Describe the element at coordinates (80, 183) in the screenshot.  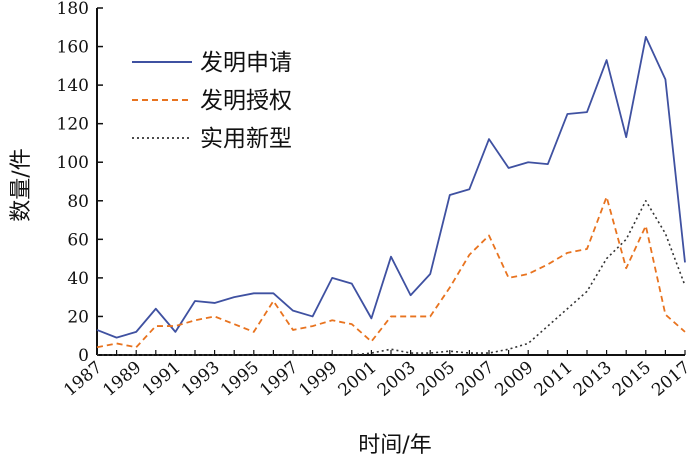
I see `y-axis: 0 20 40 60 80 100 120 140 160 180` at that location.